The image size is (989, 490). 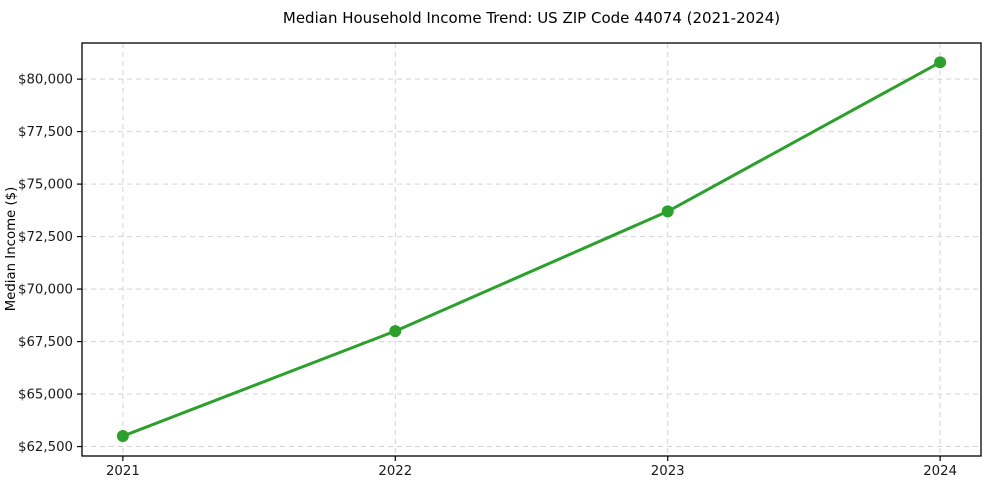 What do you see at coordinates (45, 80) in the screenshot?
I see `y-tick-label: $80,000` at bounding box center [45, 80].